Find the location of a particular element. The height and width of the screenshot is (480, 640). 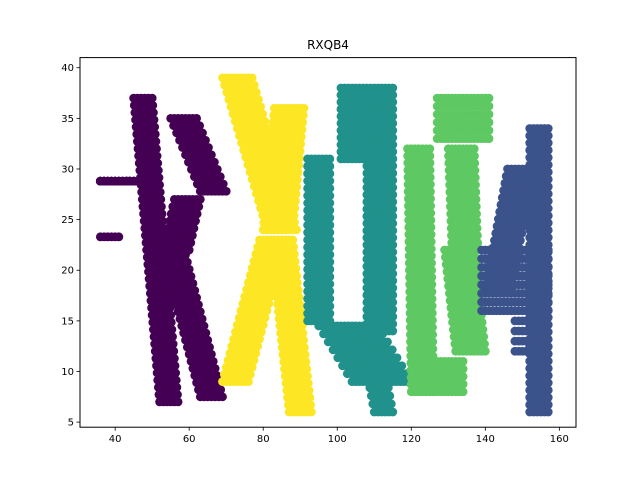

y-tick-label: 15 is located at coordinates (67, 321).